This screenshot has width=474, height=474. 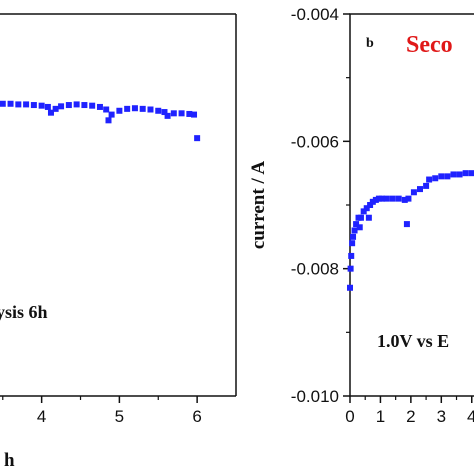 What do you see at coordinates (119, 416) in the screenshot?
I see `panel-a-x-tick-label: 5` at bounding box center [119, 416].